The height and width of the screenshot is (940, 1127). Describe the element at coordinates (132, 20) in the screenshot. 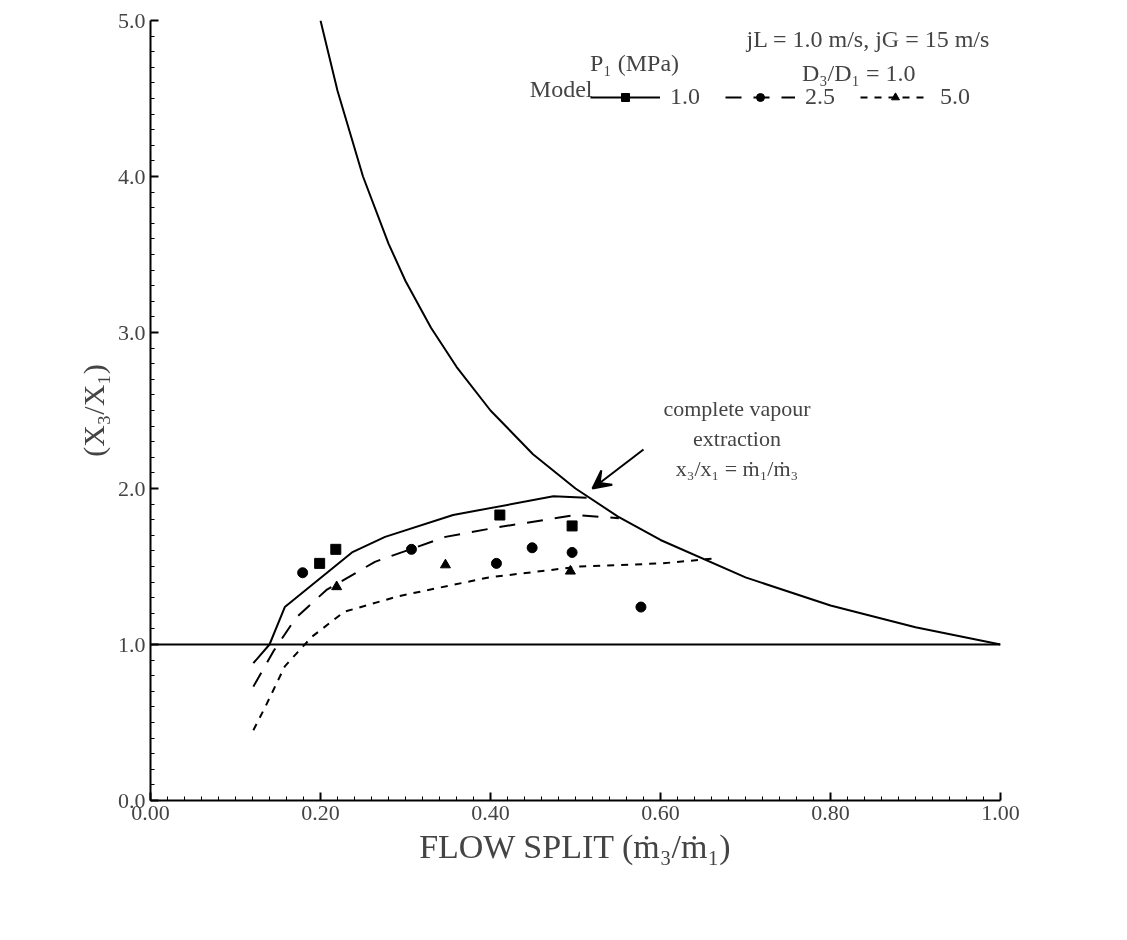

I see `y-tick-label: 5.0` at that location.